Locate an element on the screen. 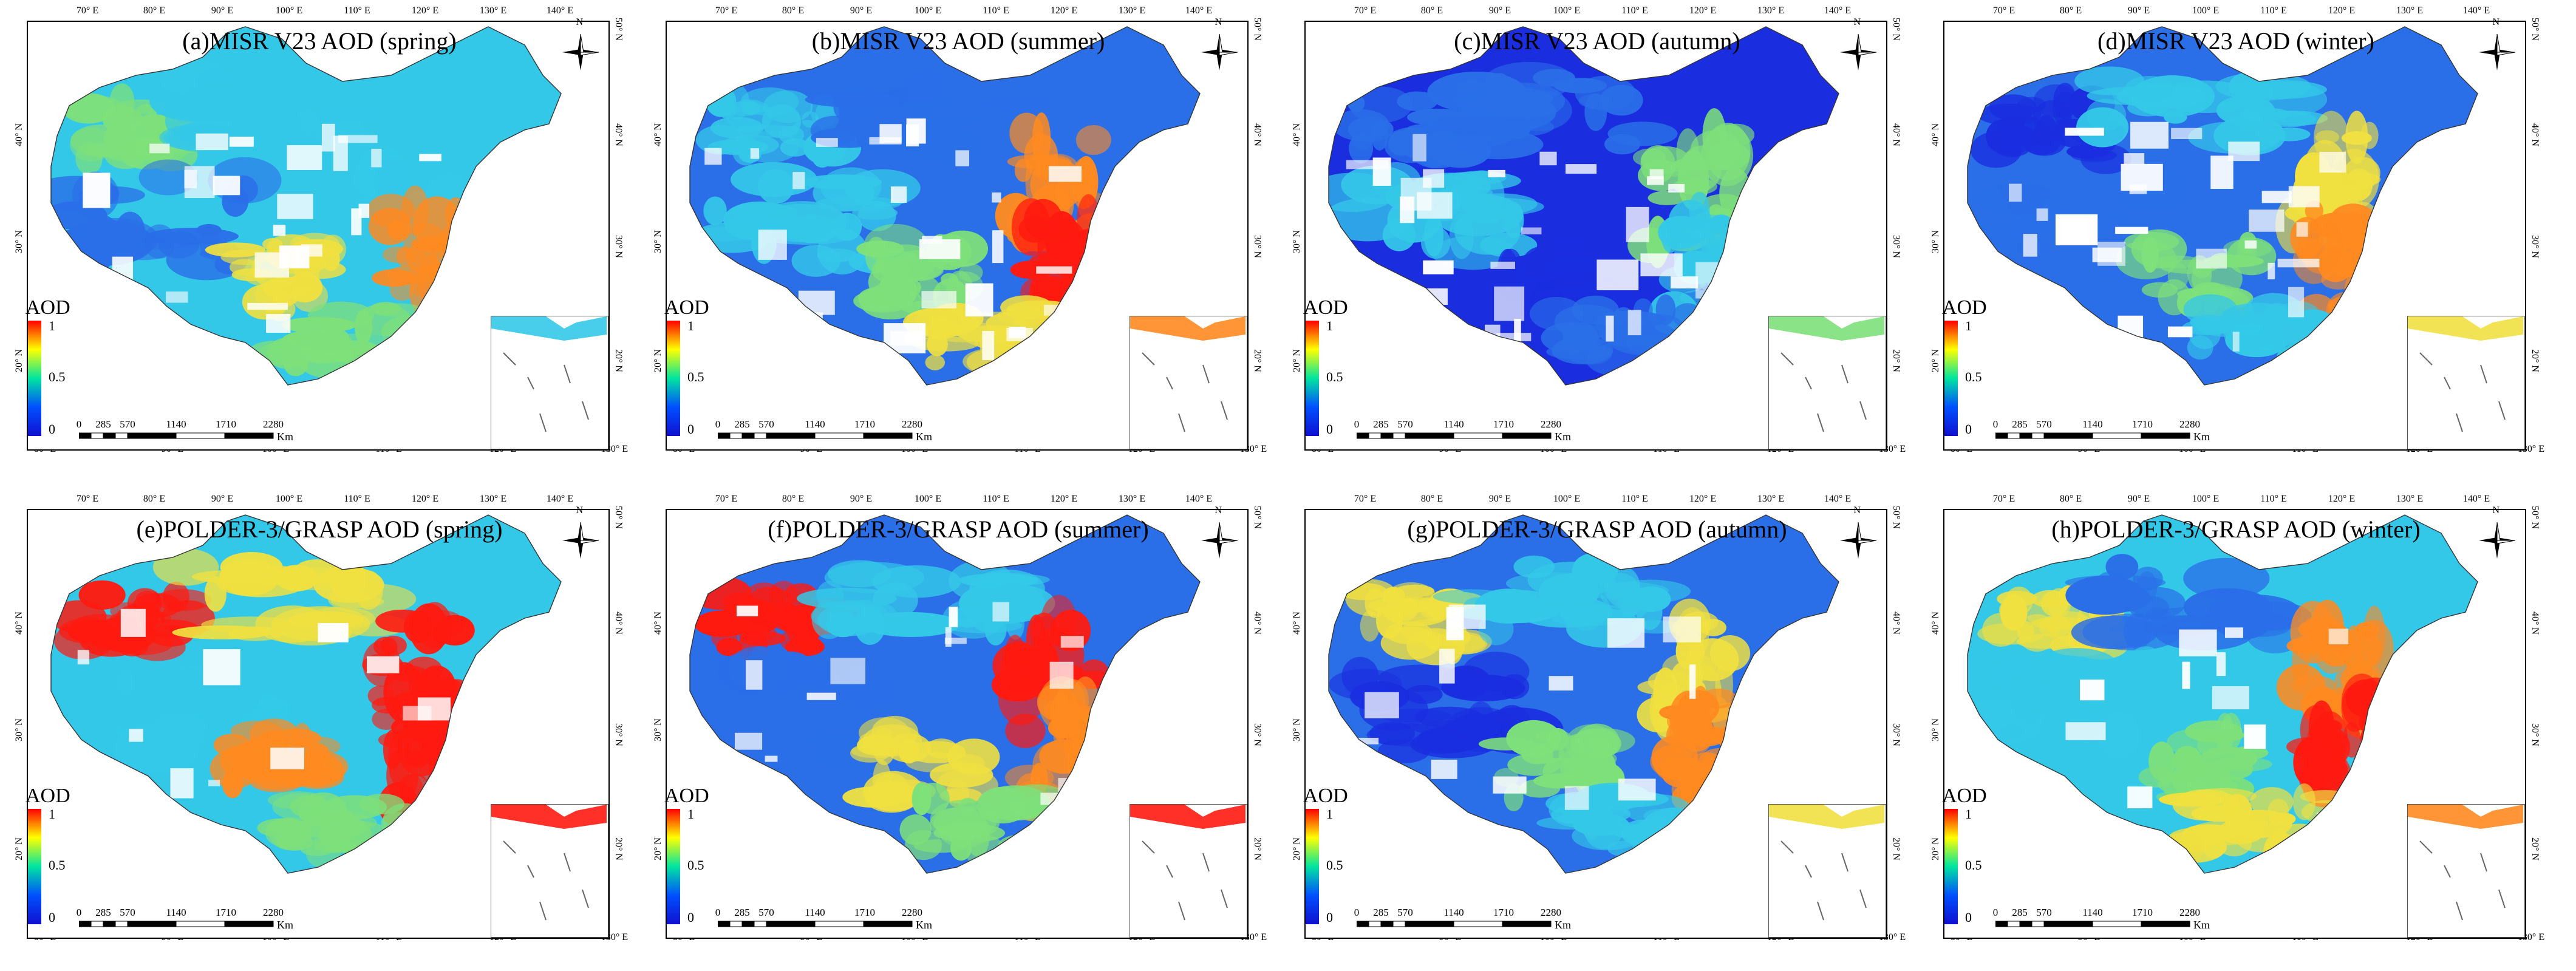 The height and width of the screenshot is (971, 2576). panel-title: (c)MISR V23 AOD (autumn) is located at coordinates (1597, 41).